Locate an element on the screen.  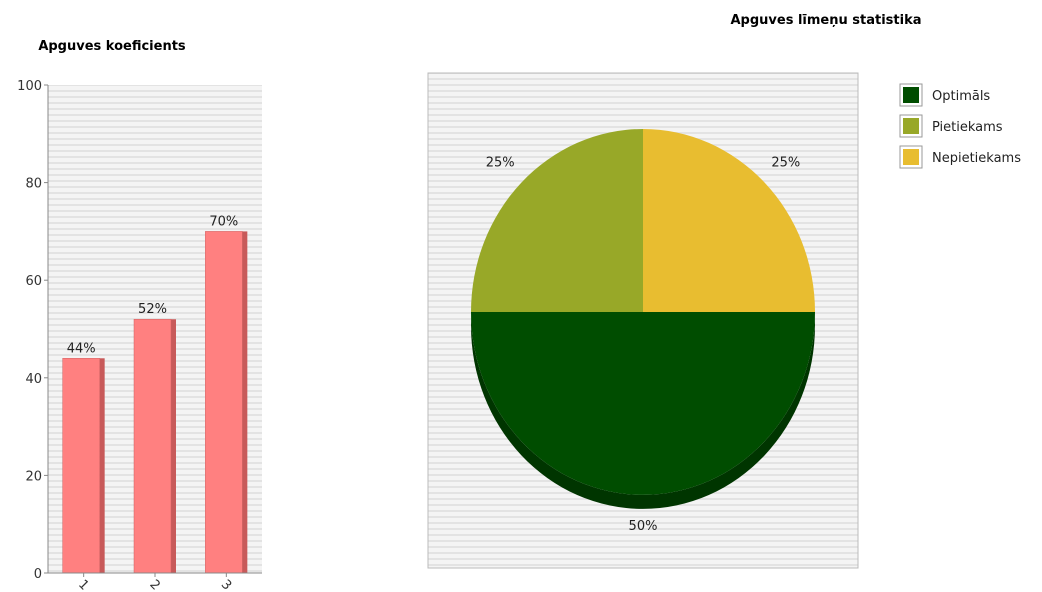
bar-y-tick-label: 60 is located at coordinates (33, 281).